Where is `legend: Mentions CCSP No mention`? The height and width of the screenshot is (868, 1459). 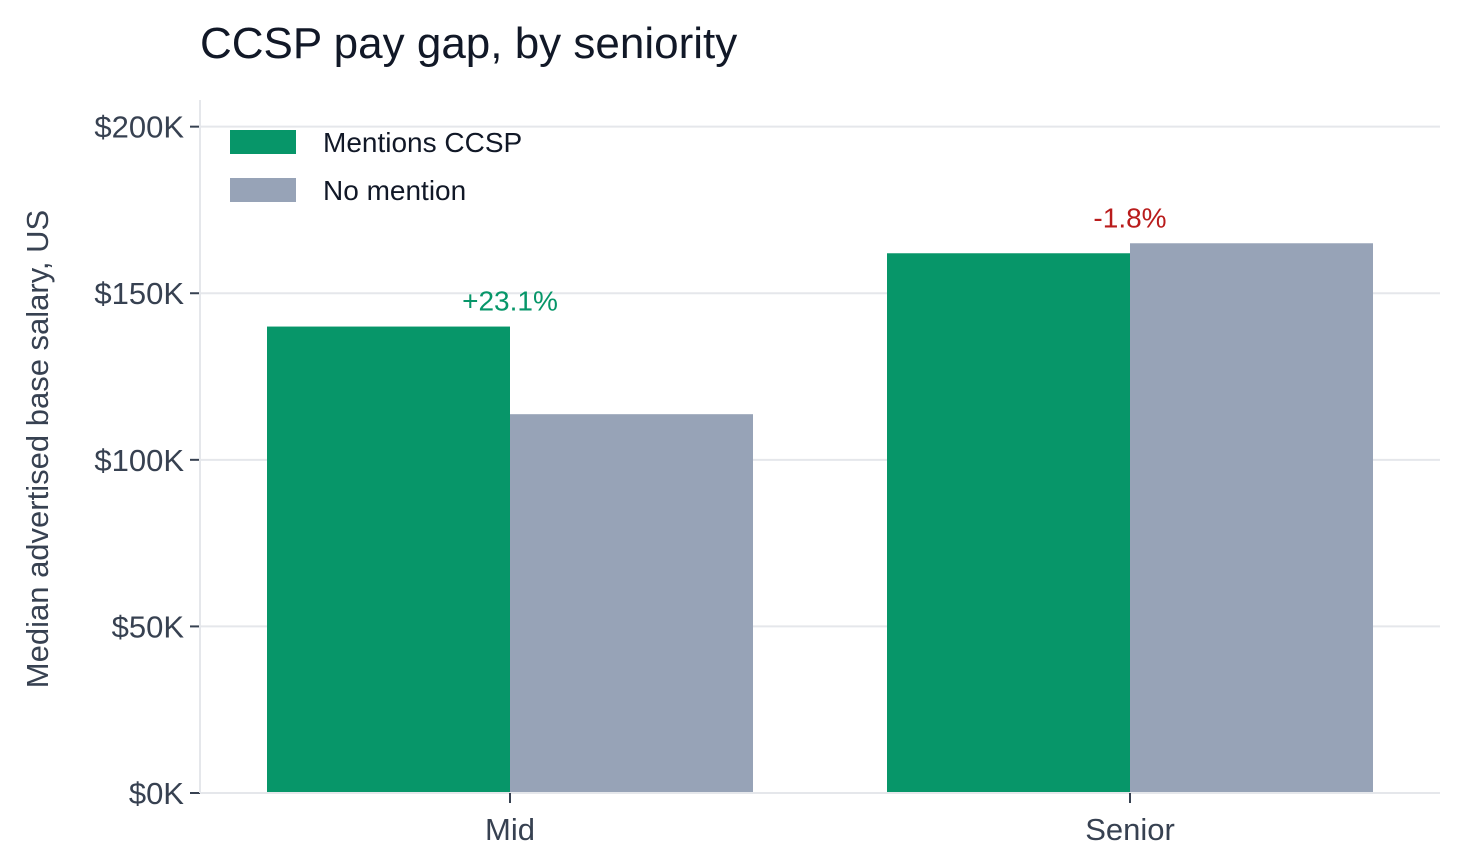
legend: Mentions CCSP No mention is located at coordinates (376, 166).